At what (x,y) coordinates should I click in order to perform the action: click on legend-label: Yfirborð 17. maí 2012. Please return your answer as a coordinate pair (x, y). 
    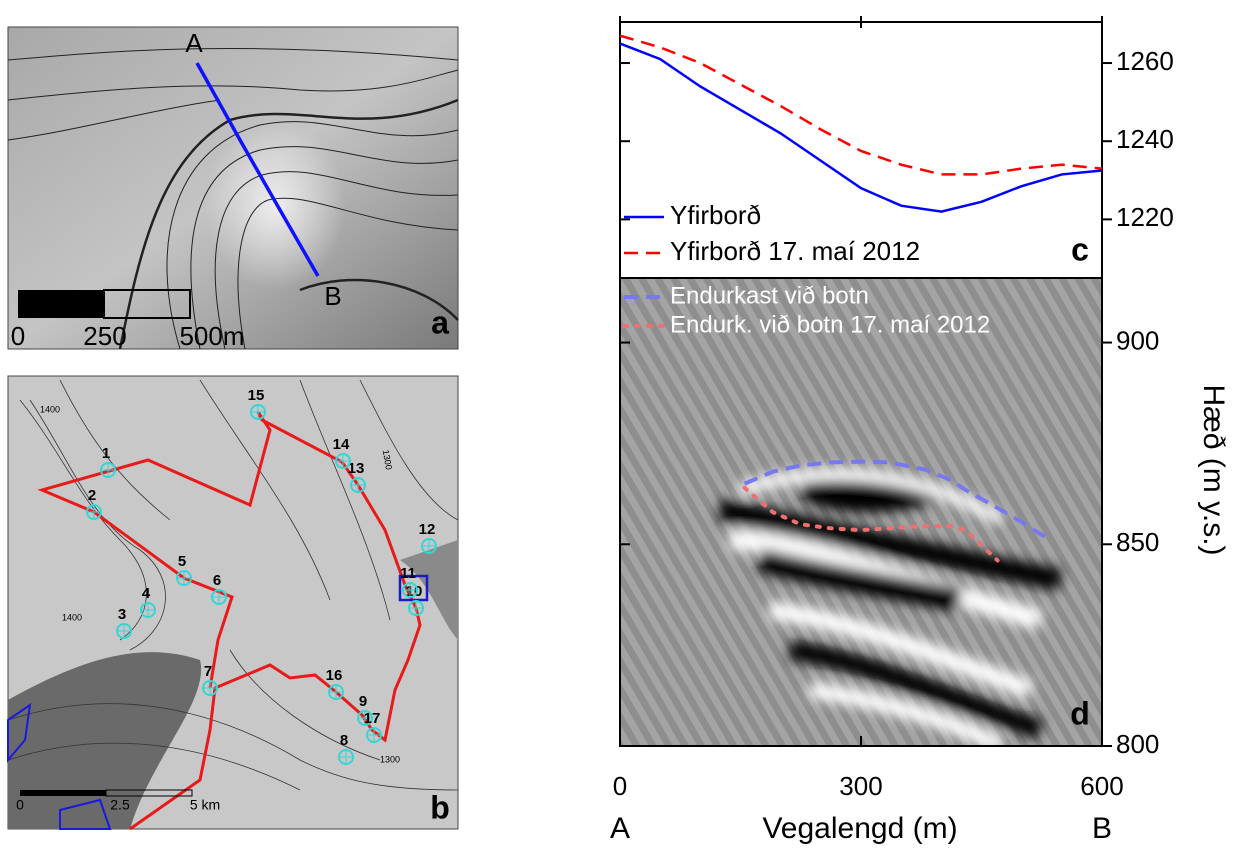
    Looking at the image, I should click on (795, 251).